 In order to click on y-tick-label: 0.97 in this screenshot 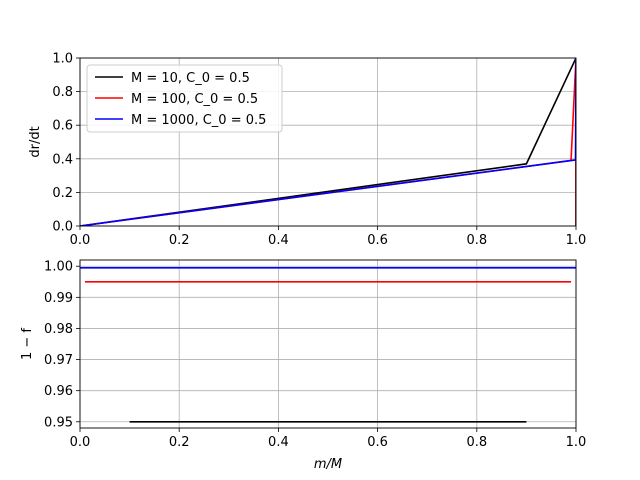, I will do `click(58, 360)`.